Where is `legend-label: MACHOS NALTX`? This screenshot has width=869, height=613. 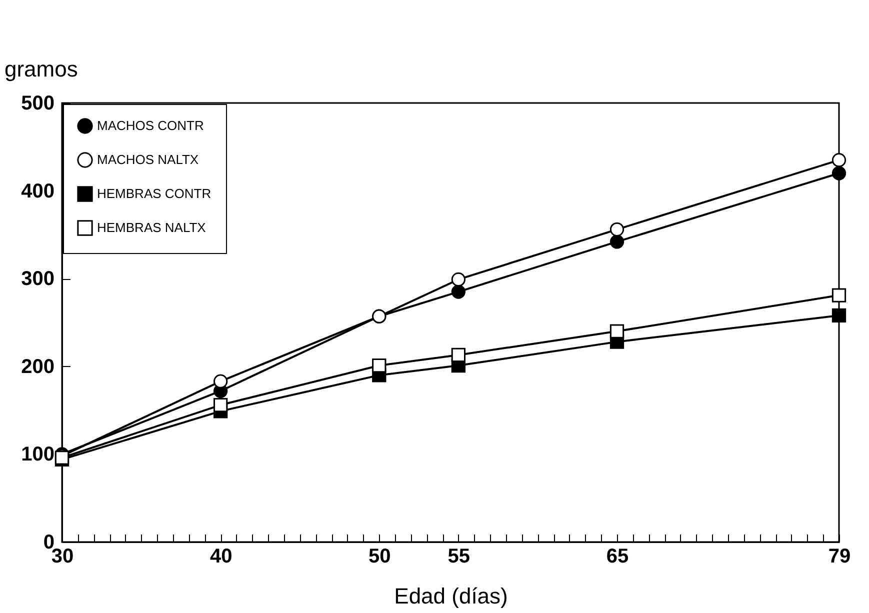 legend-label: MACHOS NALTX is located at coordinates (148, 159).